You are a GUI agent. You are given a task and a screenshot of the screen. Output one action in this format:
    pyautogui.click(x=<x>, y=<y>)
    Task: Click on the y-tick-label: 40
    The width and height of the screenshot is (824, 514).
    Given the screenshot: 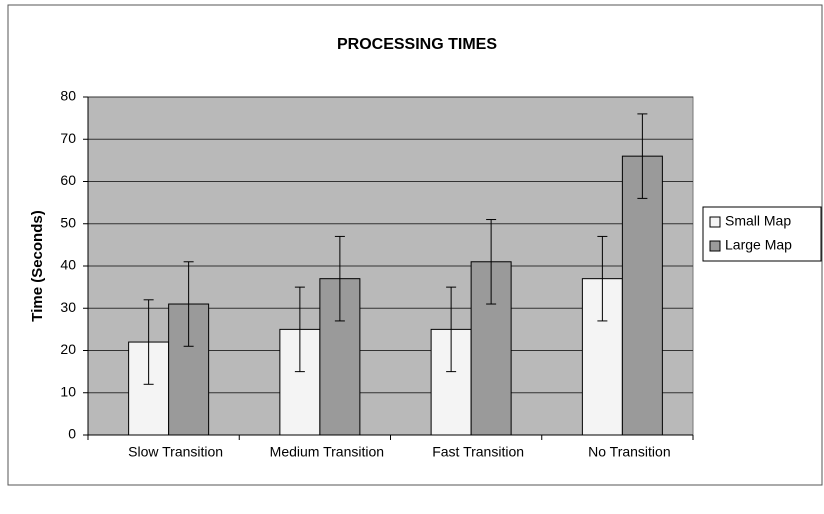 What is the action you would take?
    pyautogui.click(x=68, y=265)
    